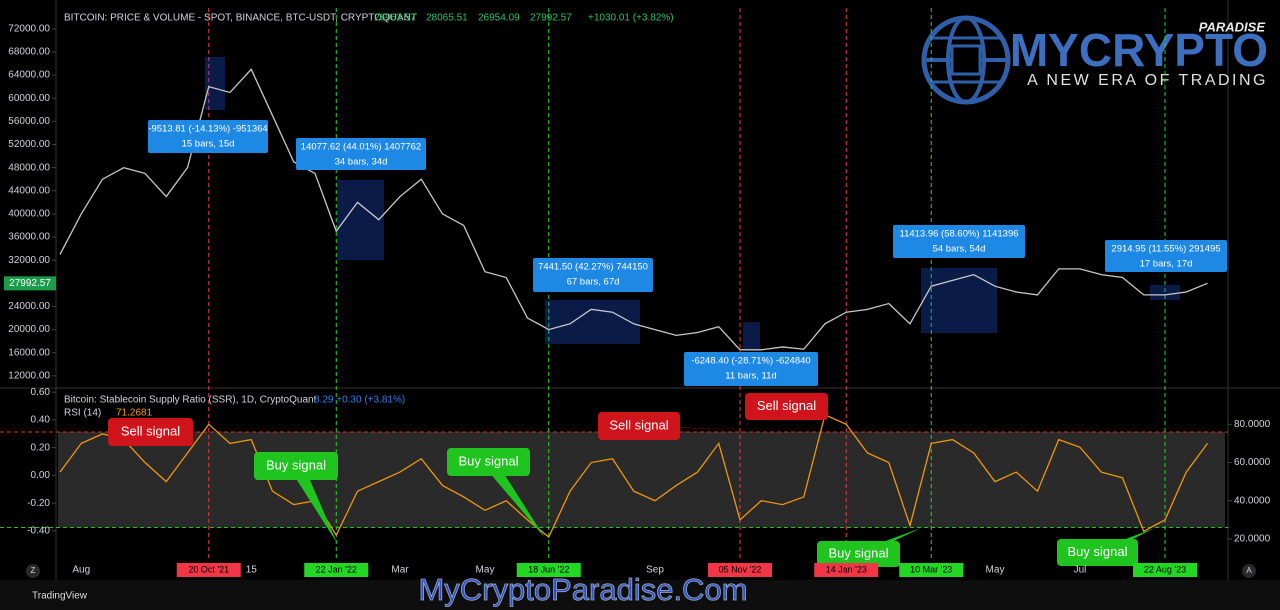 Image resolution: width=1280 pixels, height=610 pixels. Describe the element at coordinates (41, 447) in the screenshot. I see `y-tick-label: 0.20` at that location.